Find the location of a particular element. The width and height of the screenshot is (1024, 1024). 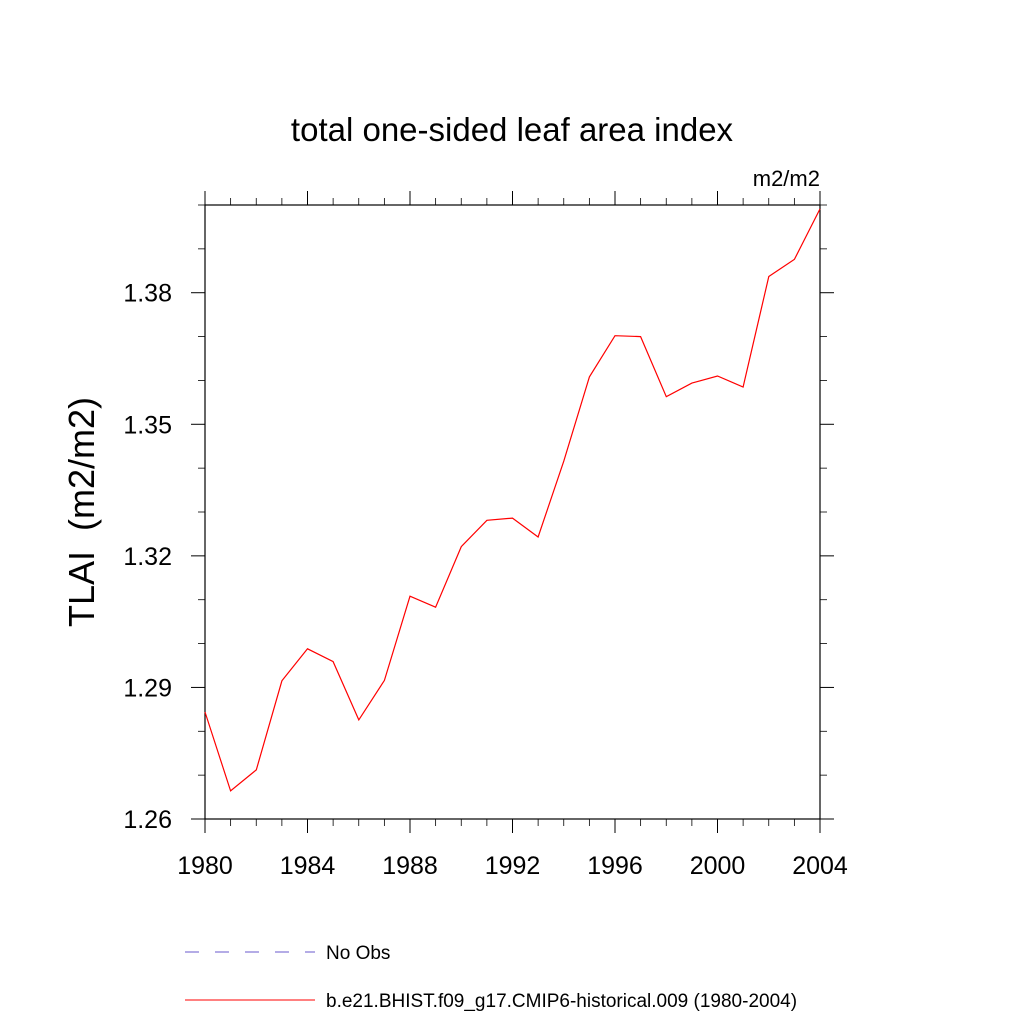

y-tick-label: 1.32 is located at coordinates (147, 557).